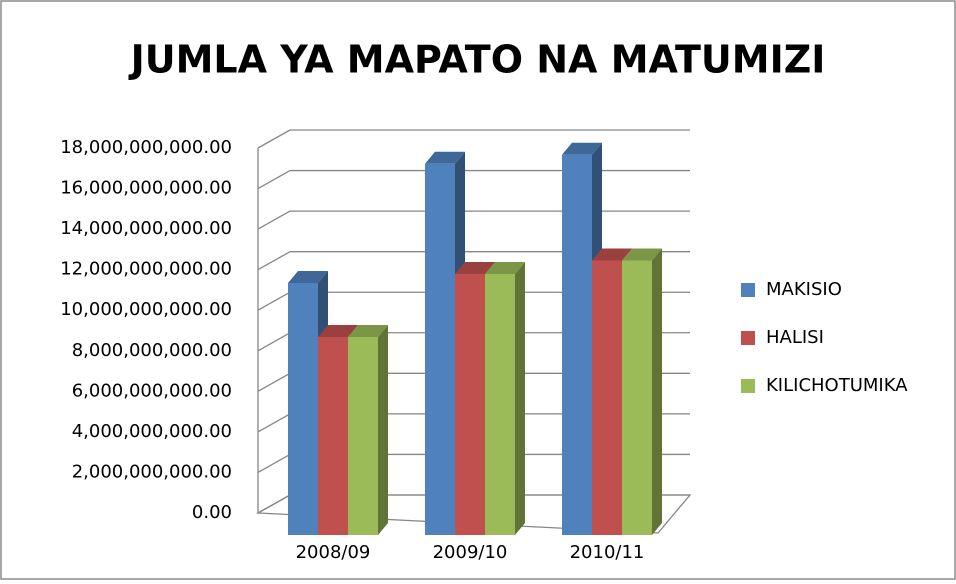 This screenshot has height=584, width=956. Describe the element at coordinates (837, 385) in the screenshot. I see `legend-label: KILICHOTUMIKA` at that location.